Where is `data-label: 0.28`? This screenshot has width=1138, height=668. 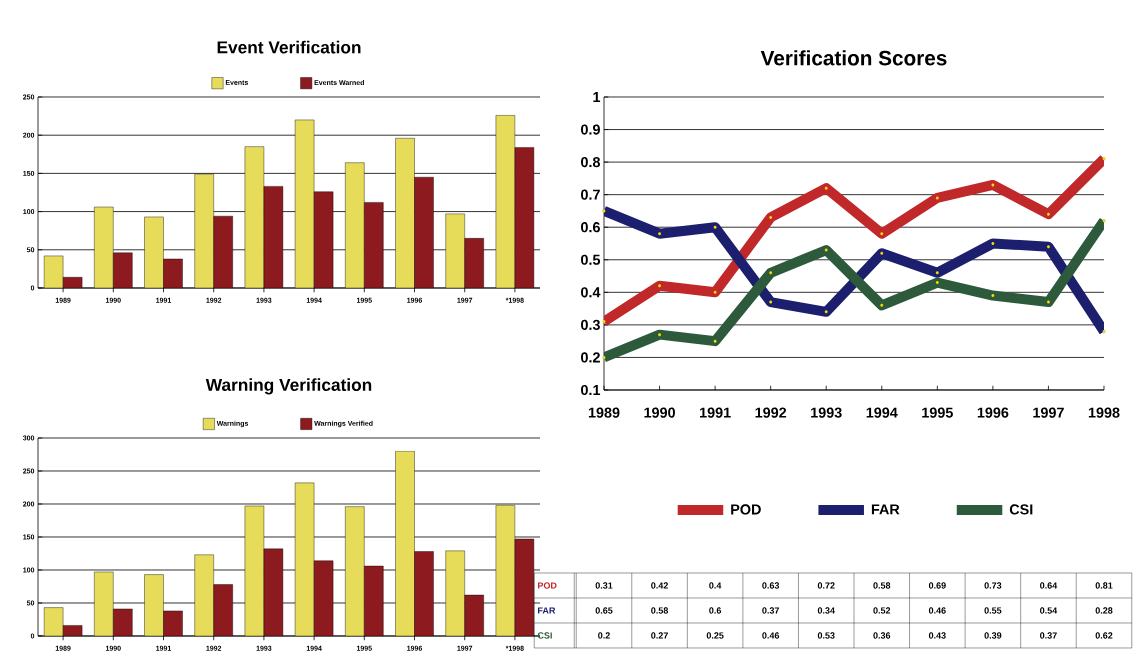 data-label: 0.28 is located at coordinates (1104, 610).